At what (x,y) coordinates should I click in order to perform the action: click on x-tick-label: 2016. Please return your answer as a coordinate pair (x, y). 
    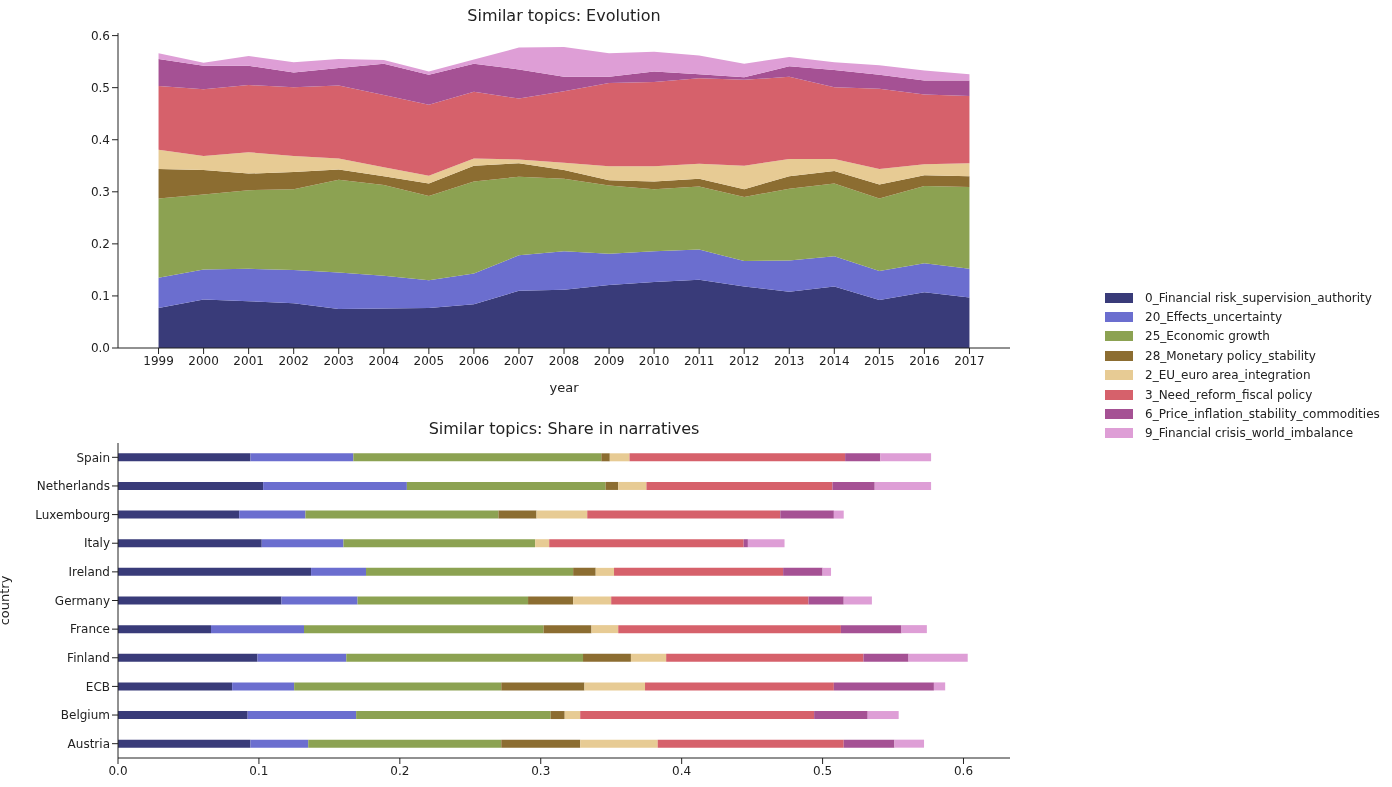
    Looking at the image, I should click on (924, 360).